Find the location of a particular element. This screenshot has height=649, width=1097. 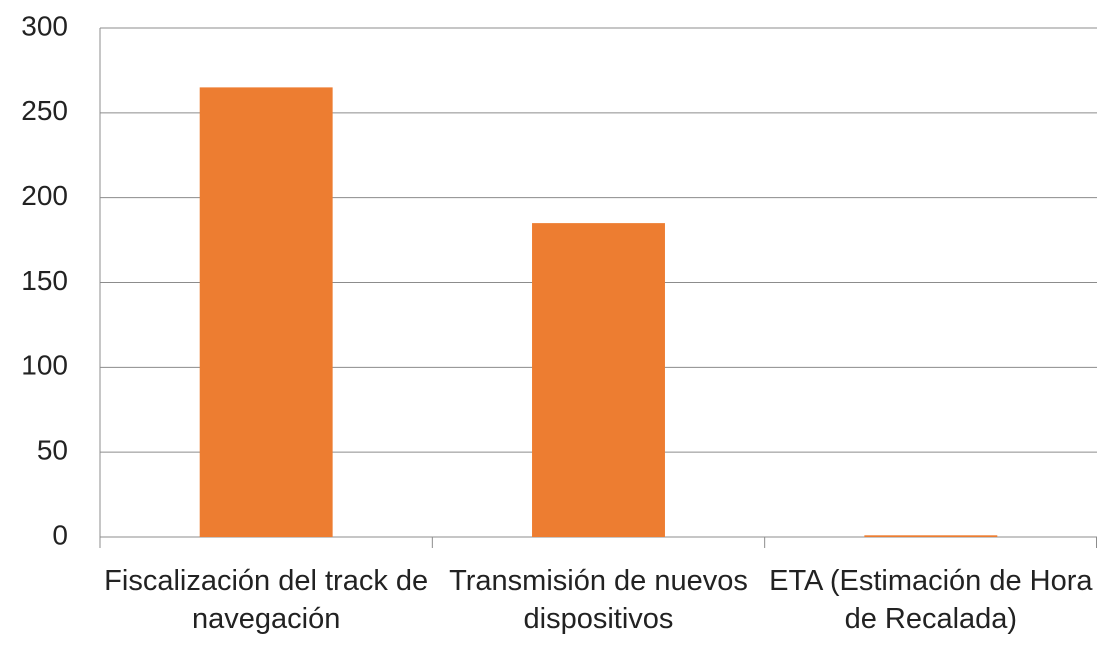

x-tick-label: ETA (Estimación de Hora de Recalada) is located at coordinates (931, 600).